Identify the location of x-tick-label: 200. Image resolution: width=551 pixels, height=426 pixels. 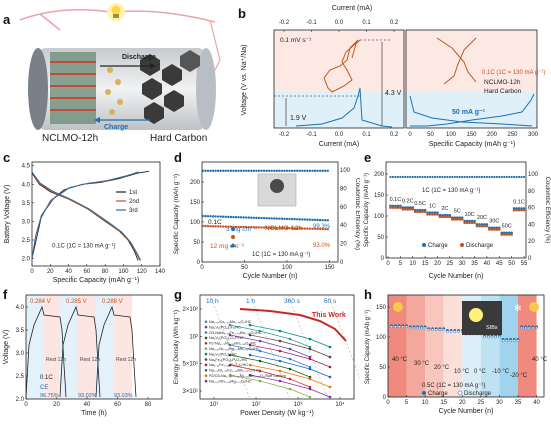
(492, 135).